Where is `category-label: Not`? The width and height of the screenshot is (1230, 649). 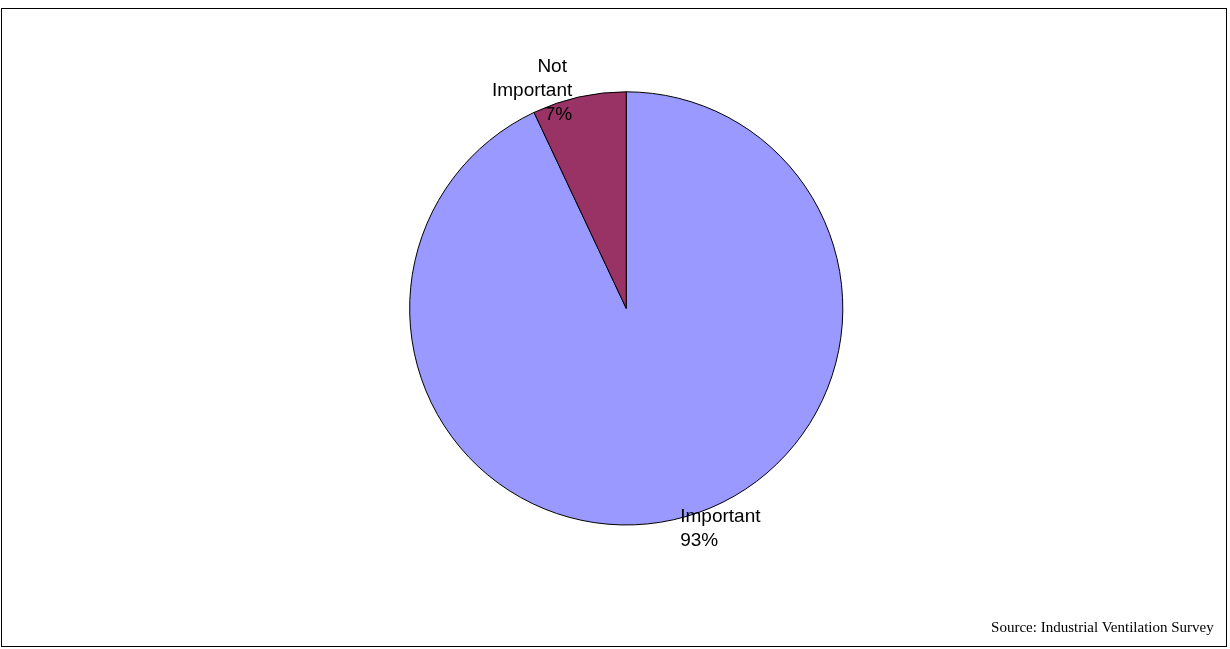 category-label: Not is located at coordinates (552, 65).